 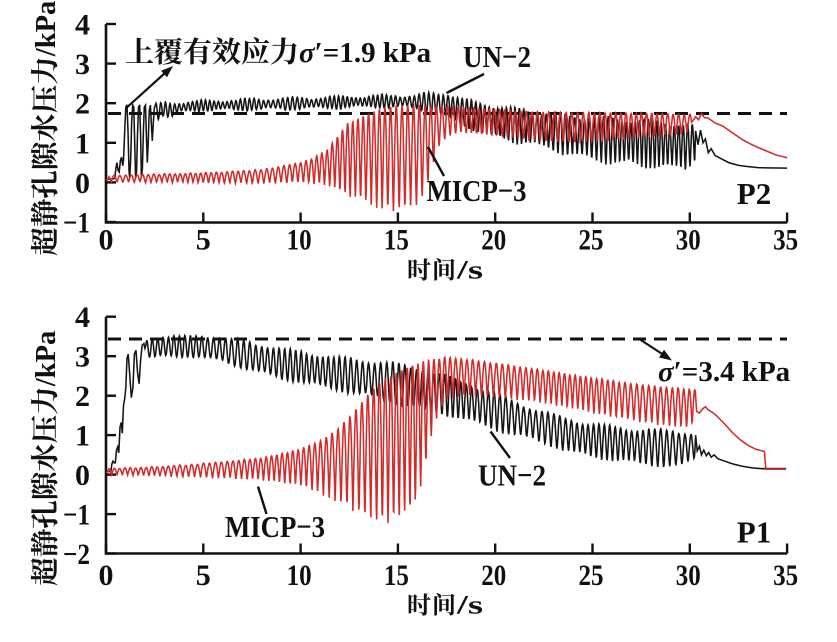 I want to click on svg-text: σ′=1.9 kPa, so click(x=365, y=53).